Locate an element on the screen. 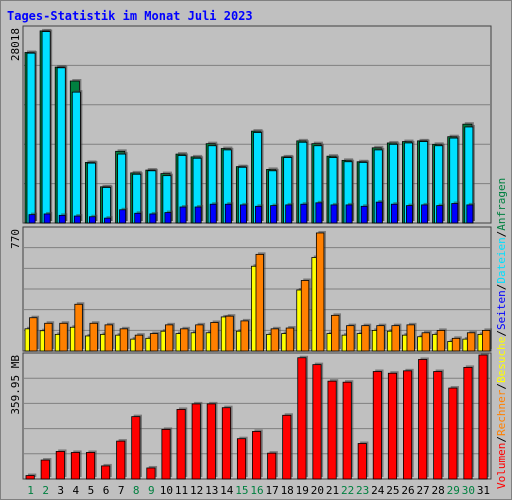  day-label: 29 is located at coordinates (453, 490).